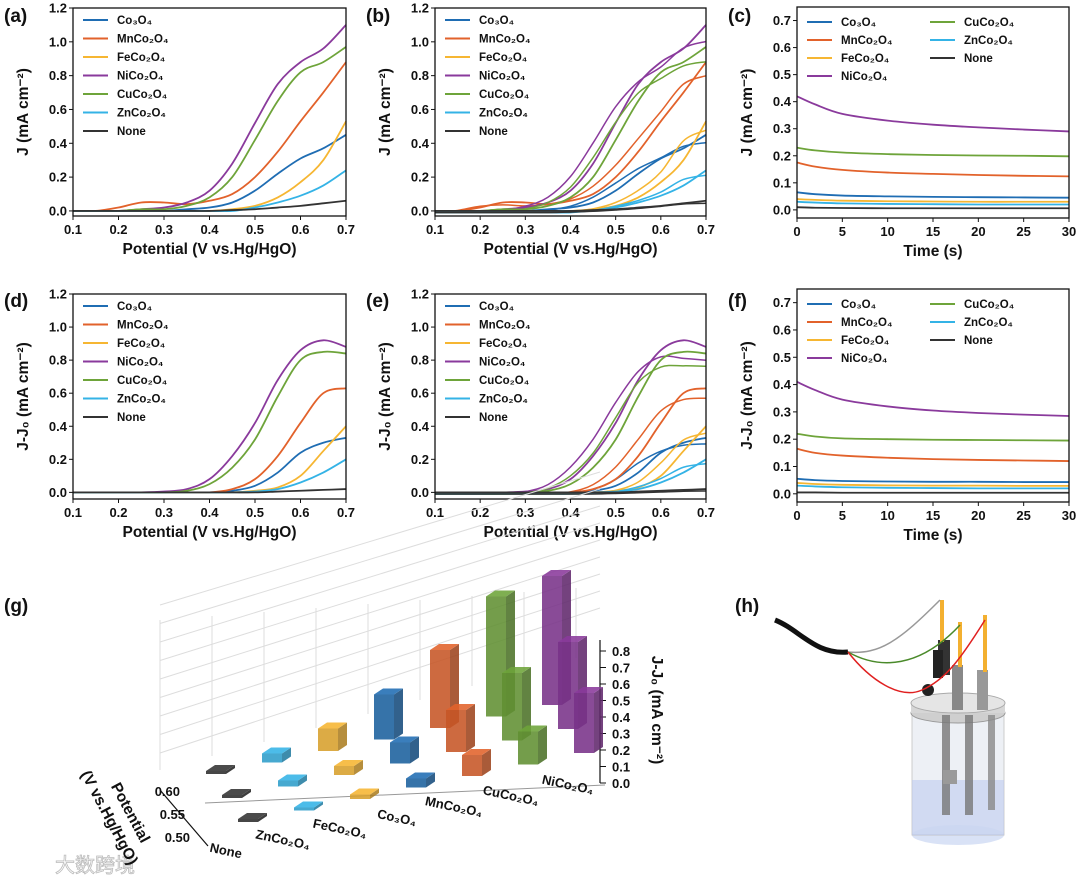 The height and width of the screenshot is (887, 1080). I want to click on y-tick-label: 0.6, so click(782, 329).